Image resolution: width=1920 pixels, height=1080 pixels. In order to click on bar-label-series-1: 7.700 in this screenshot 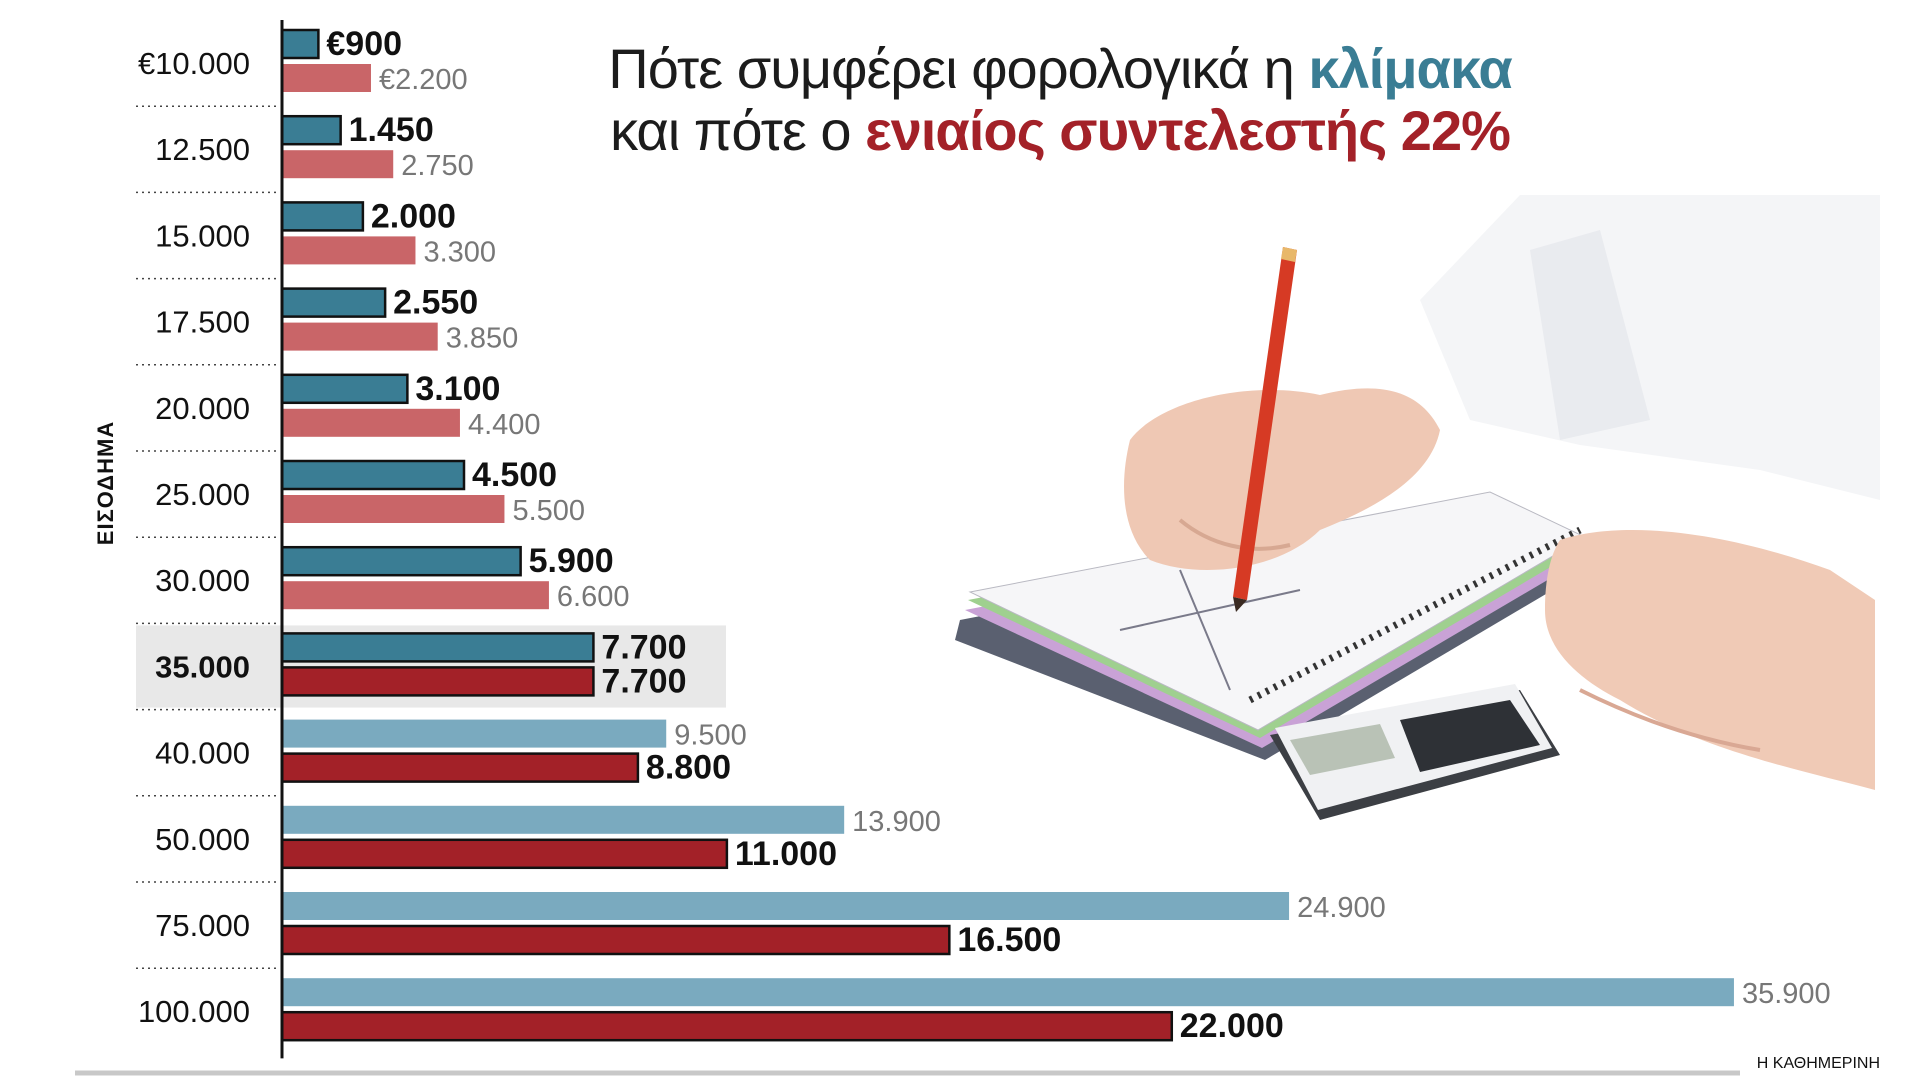, I will do `click(643, 647)`.